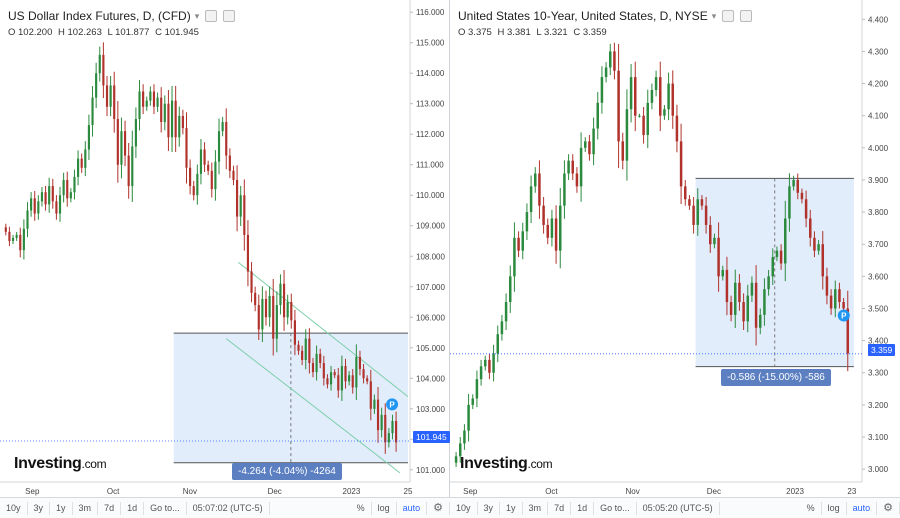 The height and width of the screenshot is (518, 900). I want to click on last-price-tag: 3.359, so click(882, 350).